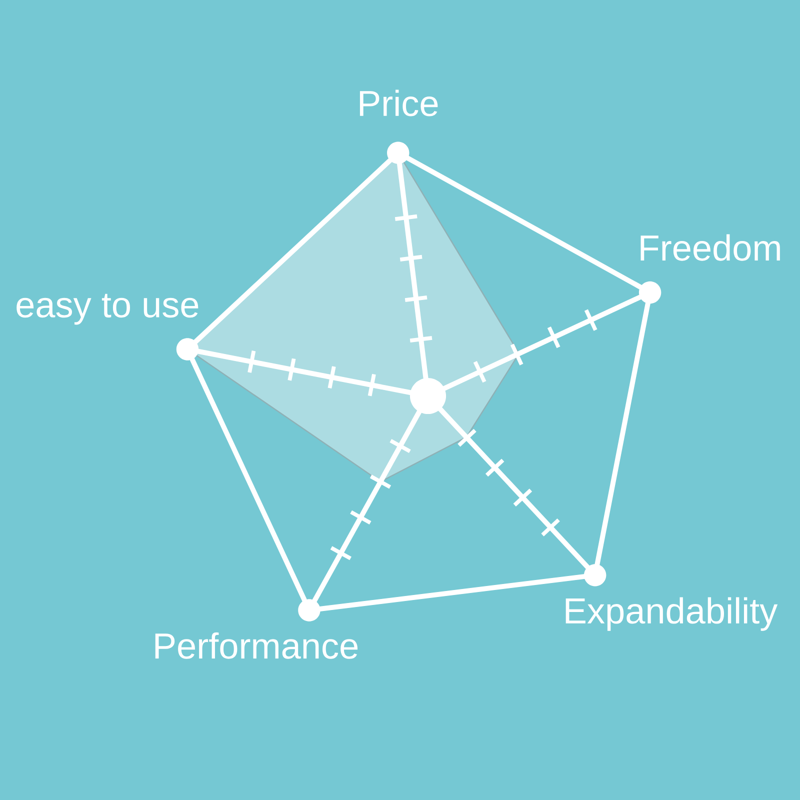 The width and height of the screenshot is (800, 800). Describe the element at coordinates (672, 614) in the screenshot. I see `spoke-label: Expandability` at that location.